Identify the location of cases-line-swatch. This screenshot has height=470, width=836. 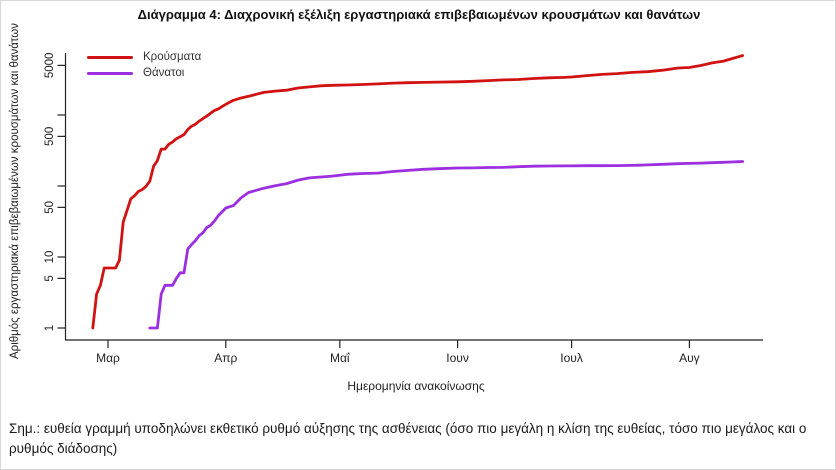
(110, 57).